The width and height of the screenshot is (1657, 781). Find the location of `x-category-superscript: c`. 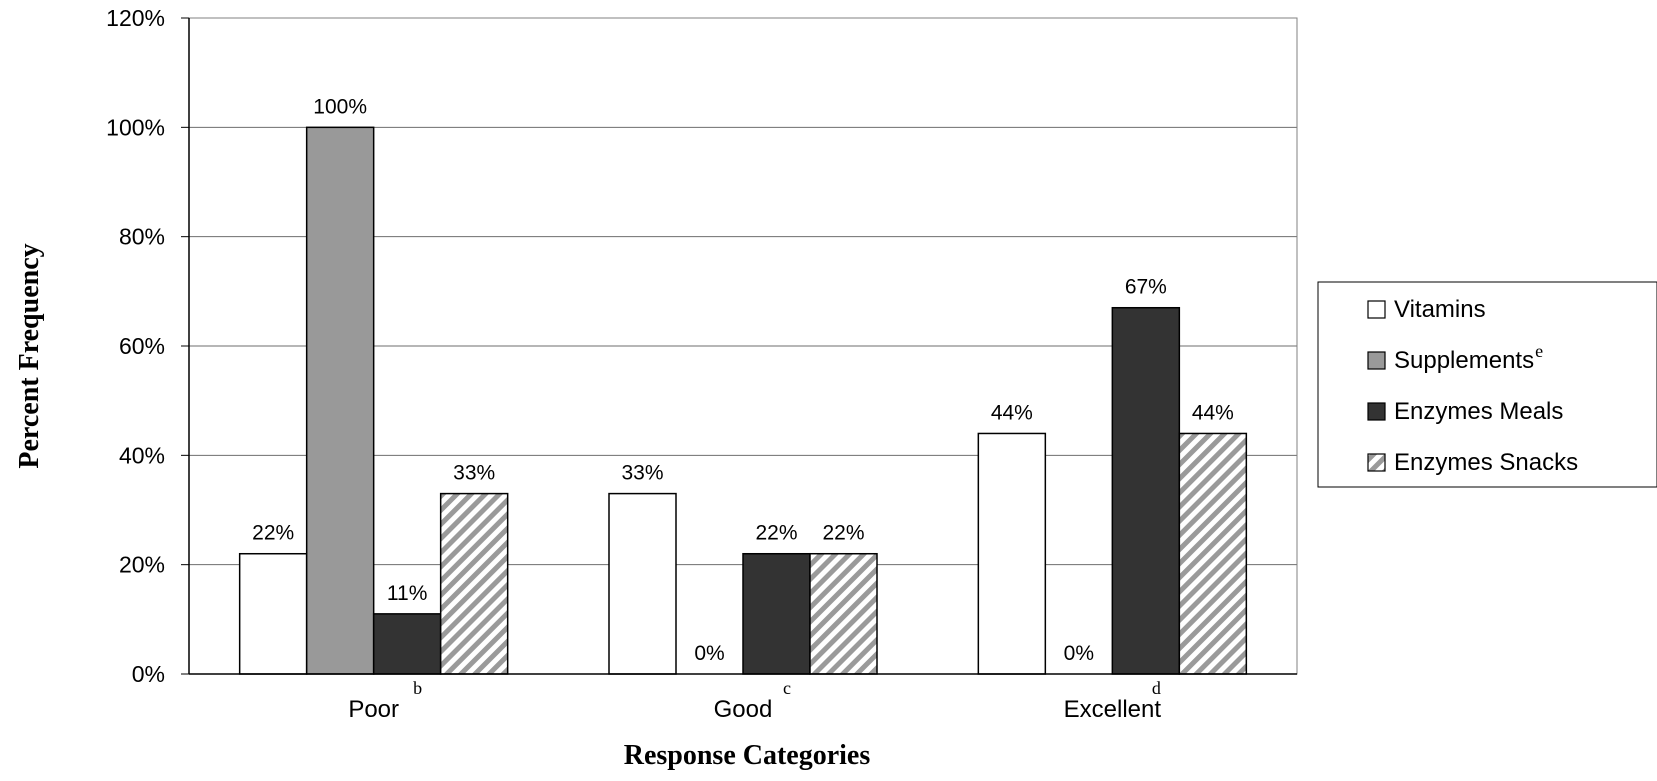

x-category-superscript: c is located at coordinates (787, 688).